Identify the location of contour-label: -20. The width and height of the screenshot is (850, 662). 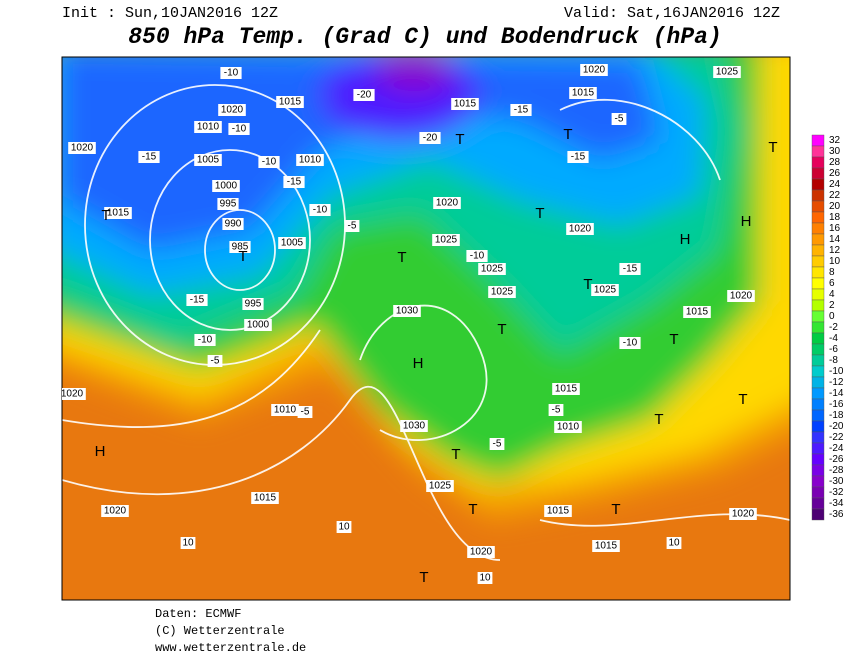
(364, 95).